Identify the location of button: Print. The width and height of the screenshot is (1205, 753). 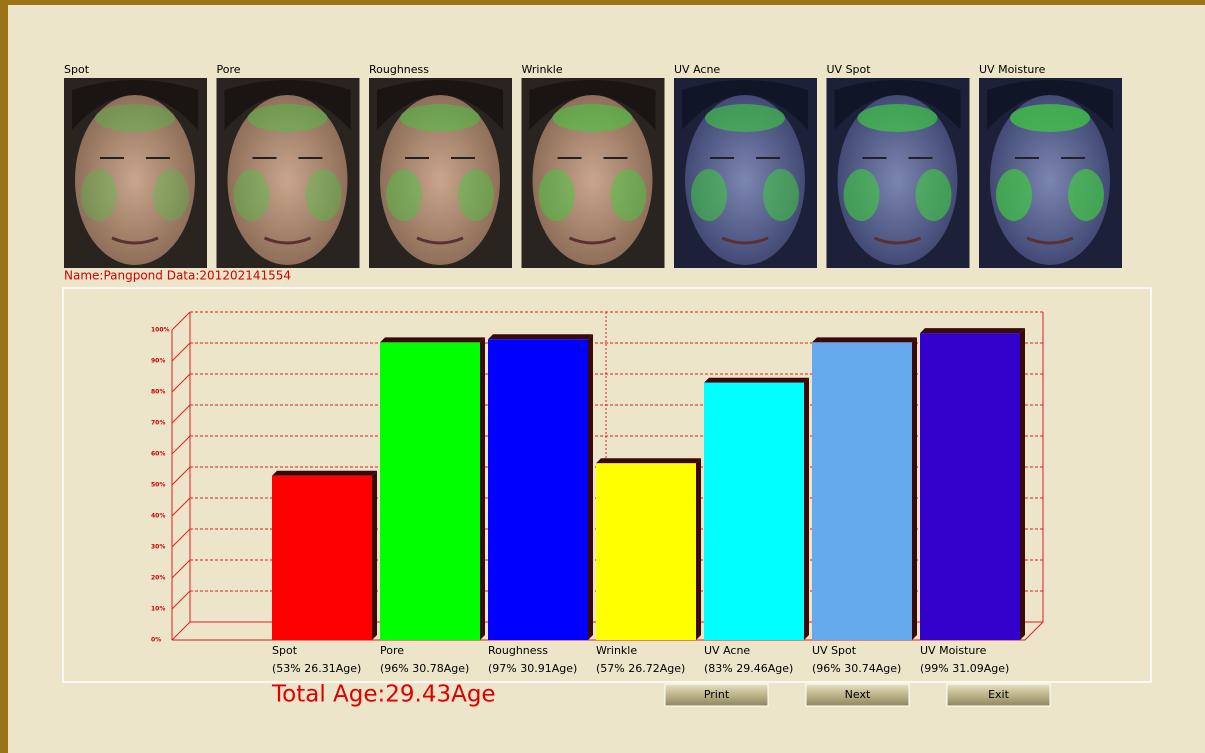
(716, 695).